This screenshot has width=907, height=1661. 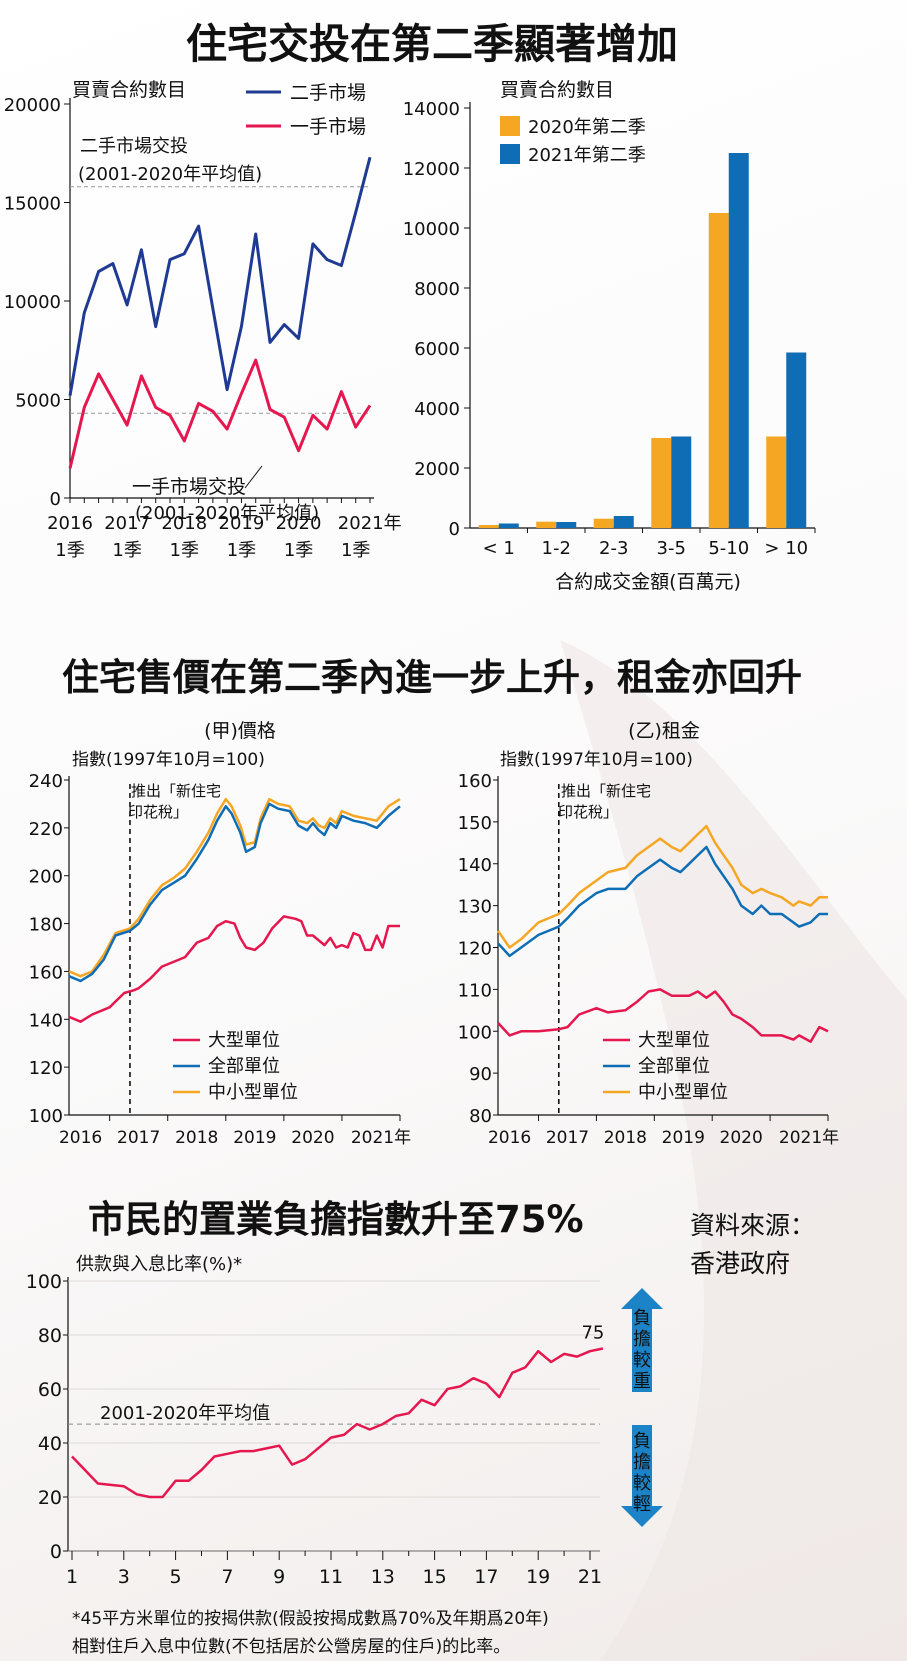 I want to click on c2-ytick-label: 14000, so click(x=431, y=109).